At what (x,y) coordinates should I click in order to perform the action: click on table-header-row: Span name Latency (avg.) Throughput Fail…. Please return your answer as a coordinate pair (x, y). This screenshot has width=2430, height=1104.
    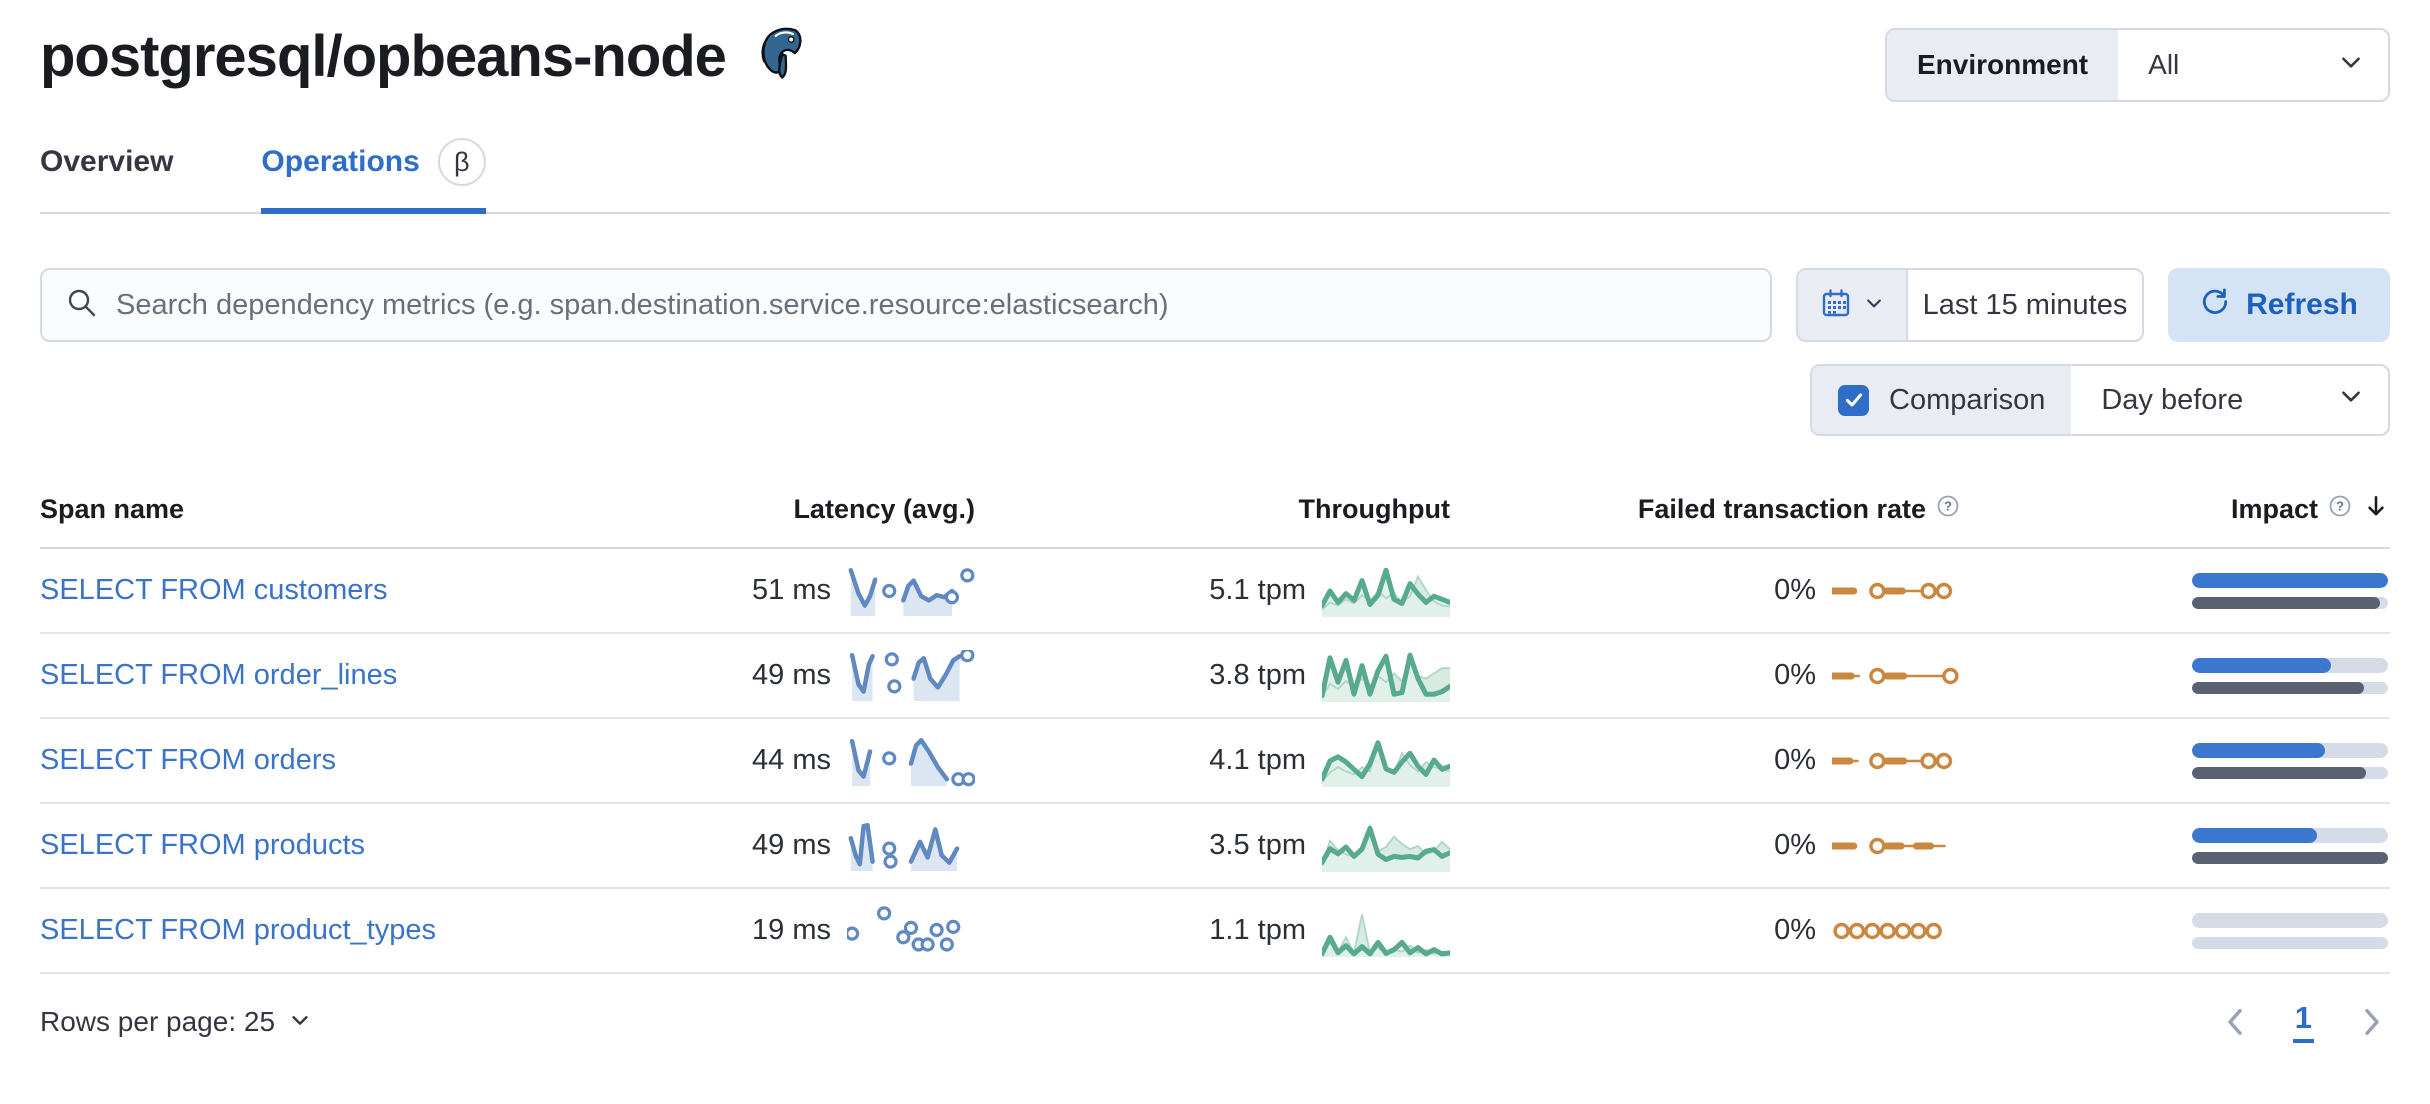
    Looking at the image, I should click on (1215, 520).